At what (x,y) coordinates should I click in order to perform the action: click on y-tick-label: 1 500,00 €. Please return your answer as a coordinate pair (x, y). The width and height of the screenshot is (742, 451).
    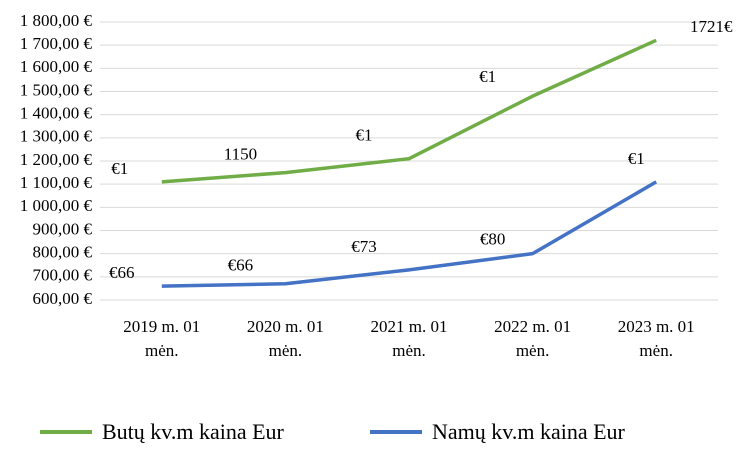
    Looking at the image, I should click on (56, 89).